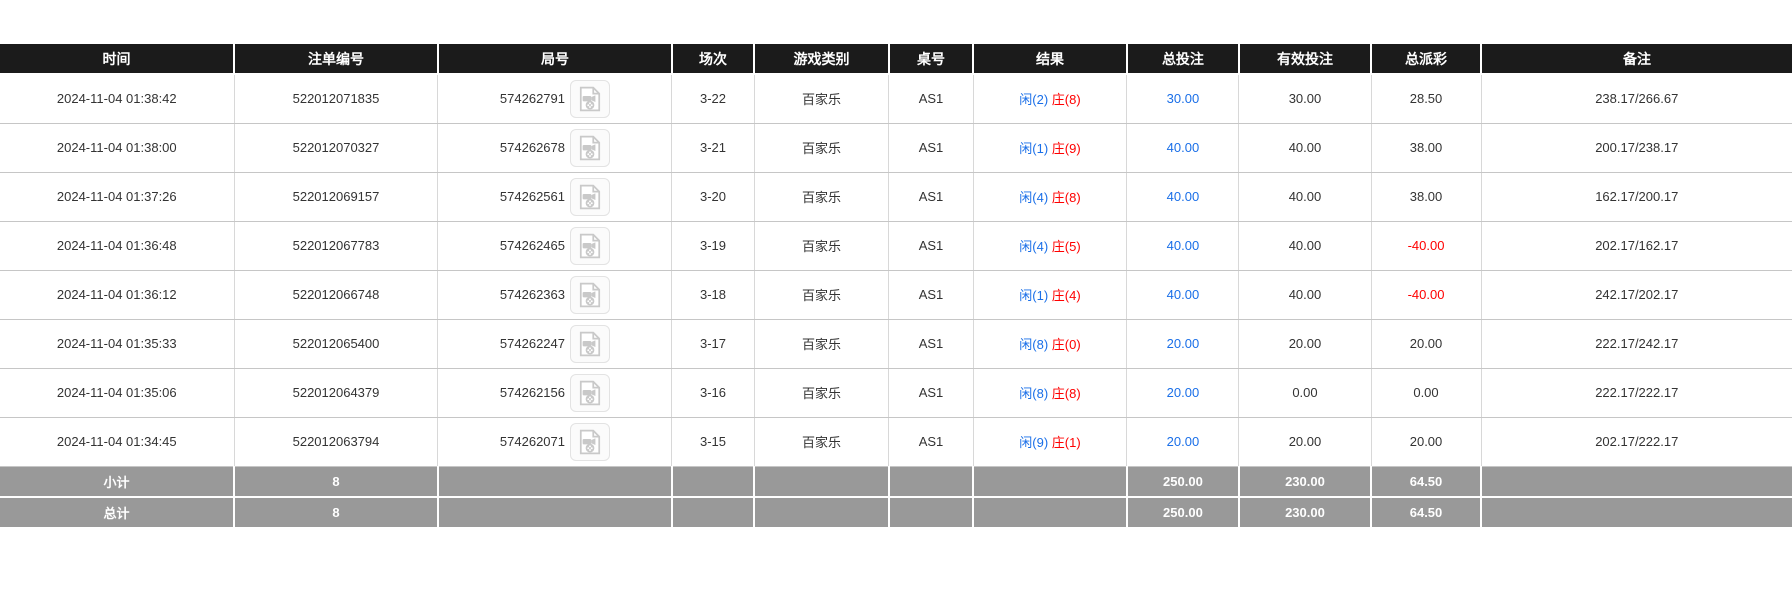 The width and height of the screenshot is (1792, 594). I want to click on round-no-value: 574262247, so click(532, 343).